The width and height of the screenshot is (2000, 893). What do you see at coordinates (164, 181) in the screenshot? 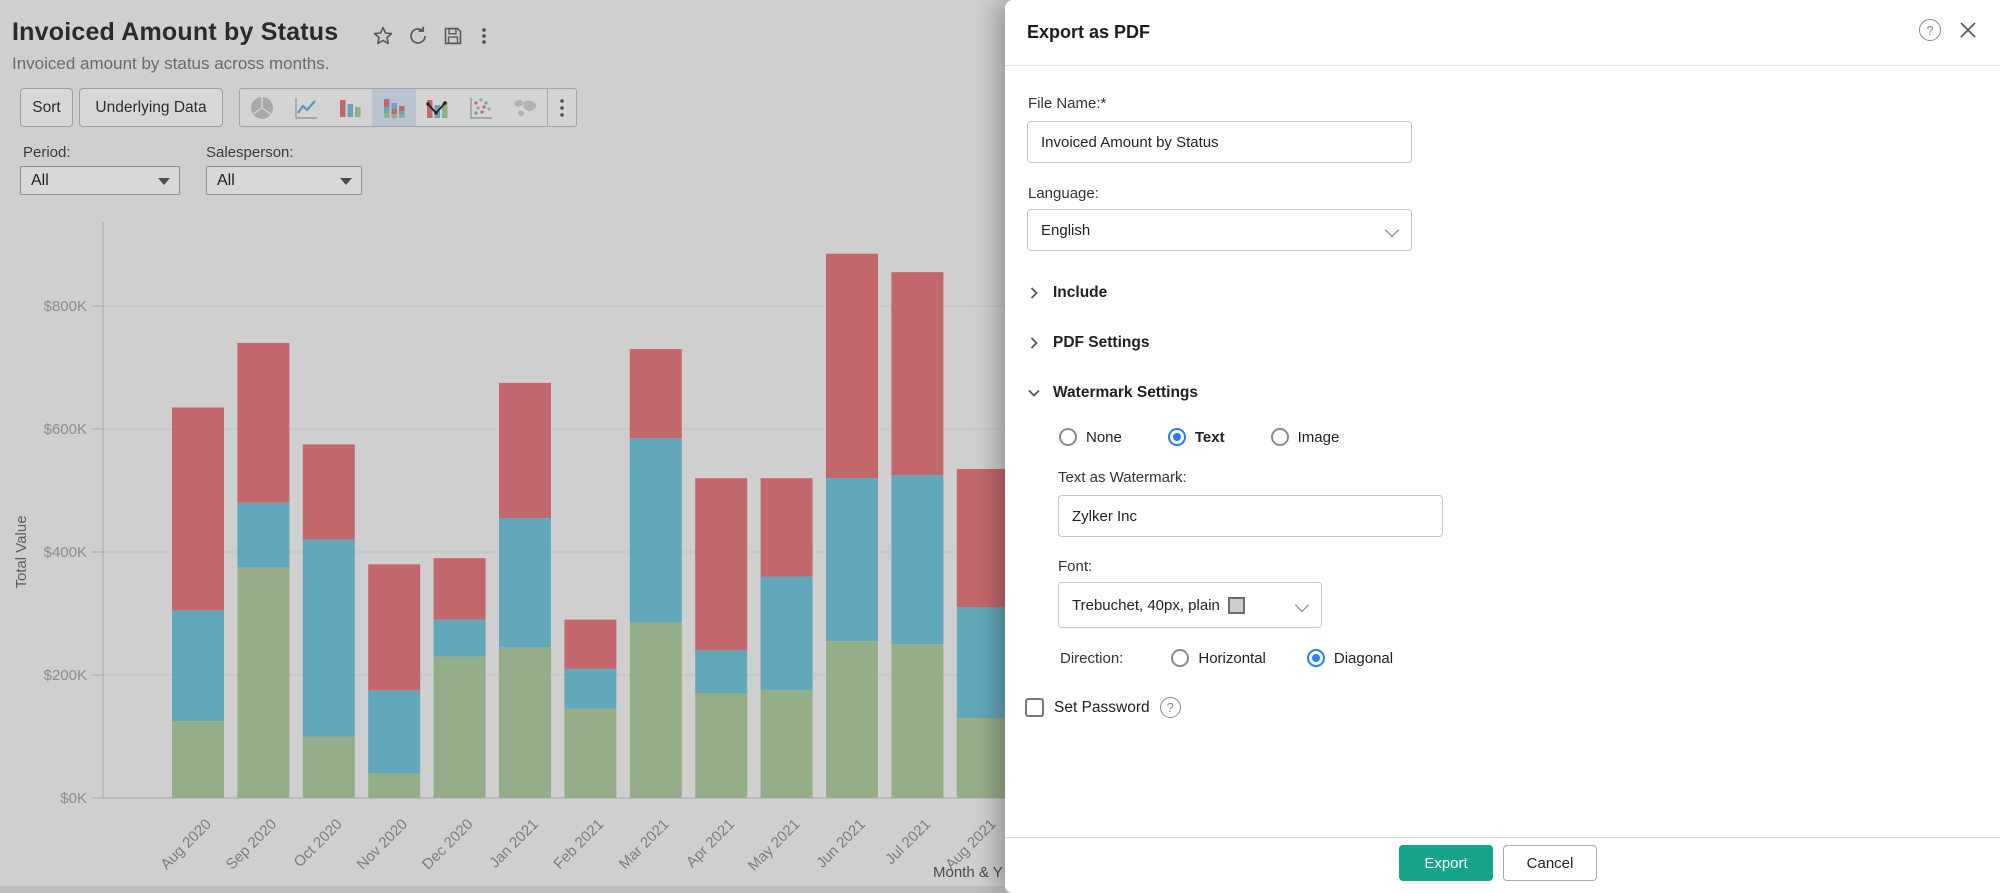
I see `dropdown-caret-icon` at bounding box center [164, 181].